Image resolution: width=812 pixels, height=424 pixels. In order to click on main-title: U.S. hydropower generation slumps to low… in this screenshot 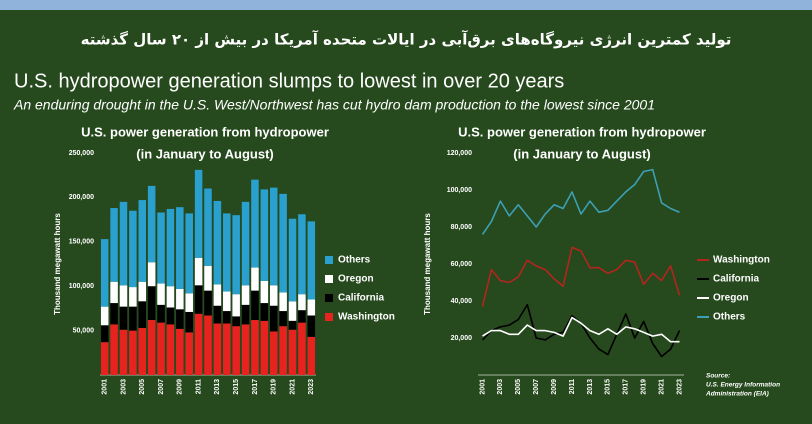, I will do `click(289, 81)`.